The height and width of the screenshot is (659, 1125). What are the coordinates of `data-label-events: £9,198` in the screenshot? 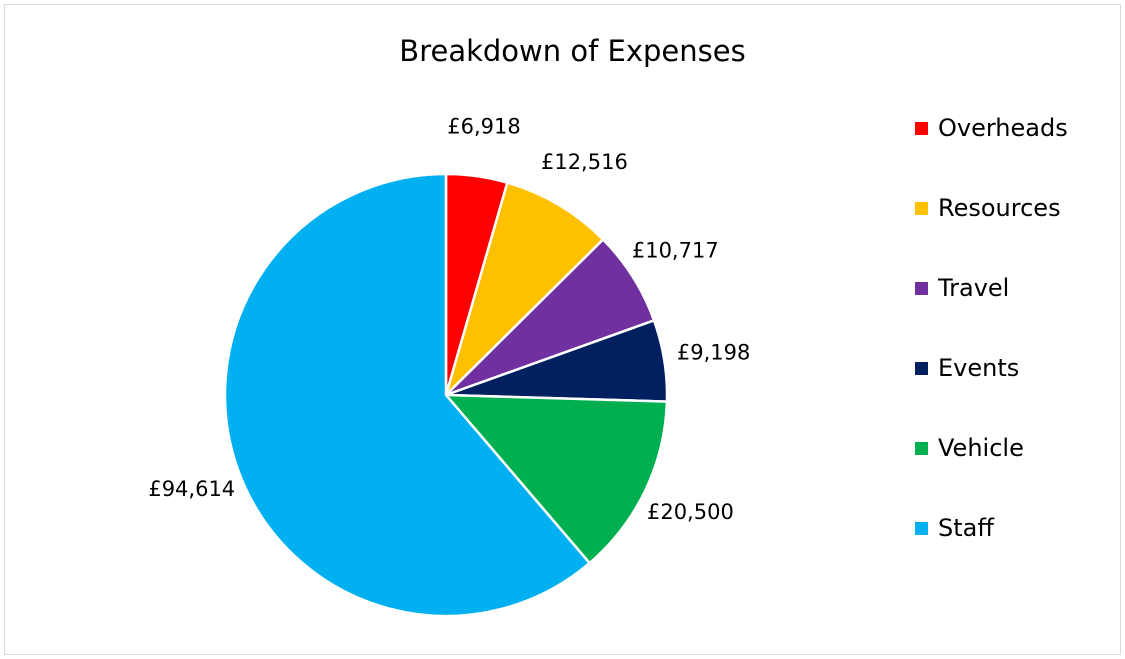 It's located at (713, 353).